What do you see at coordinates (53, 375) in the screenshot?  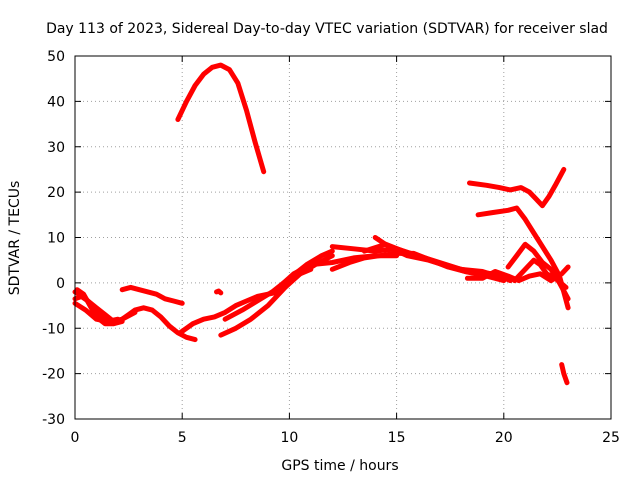 I see `y-tick-label: -20` at bounding box center [53, 375].